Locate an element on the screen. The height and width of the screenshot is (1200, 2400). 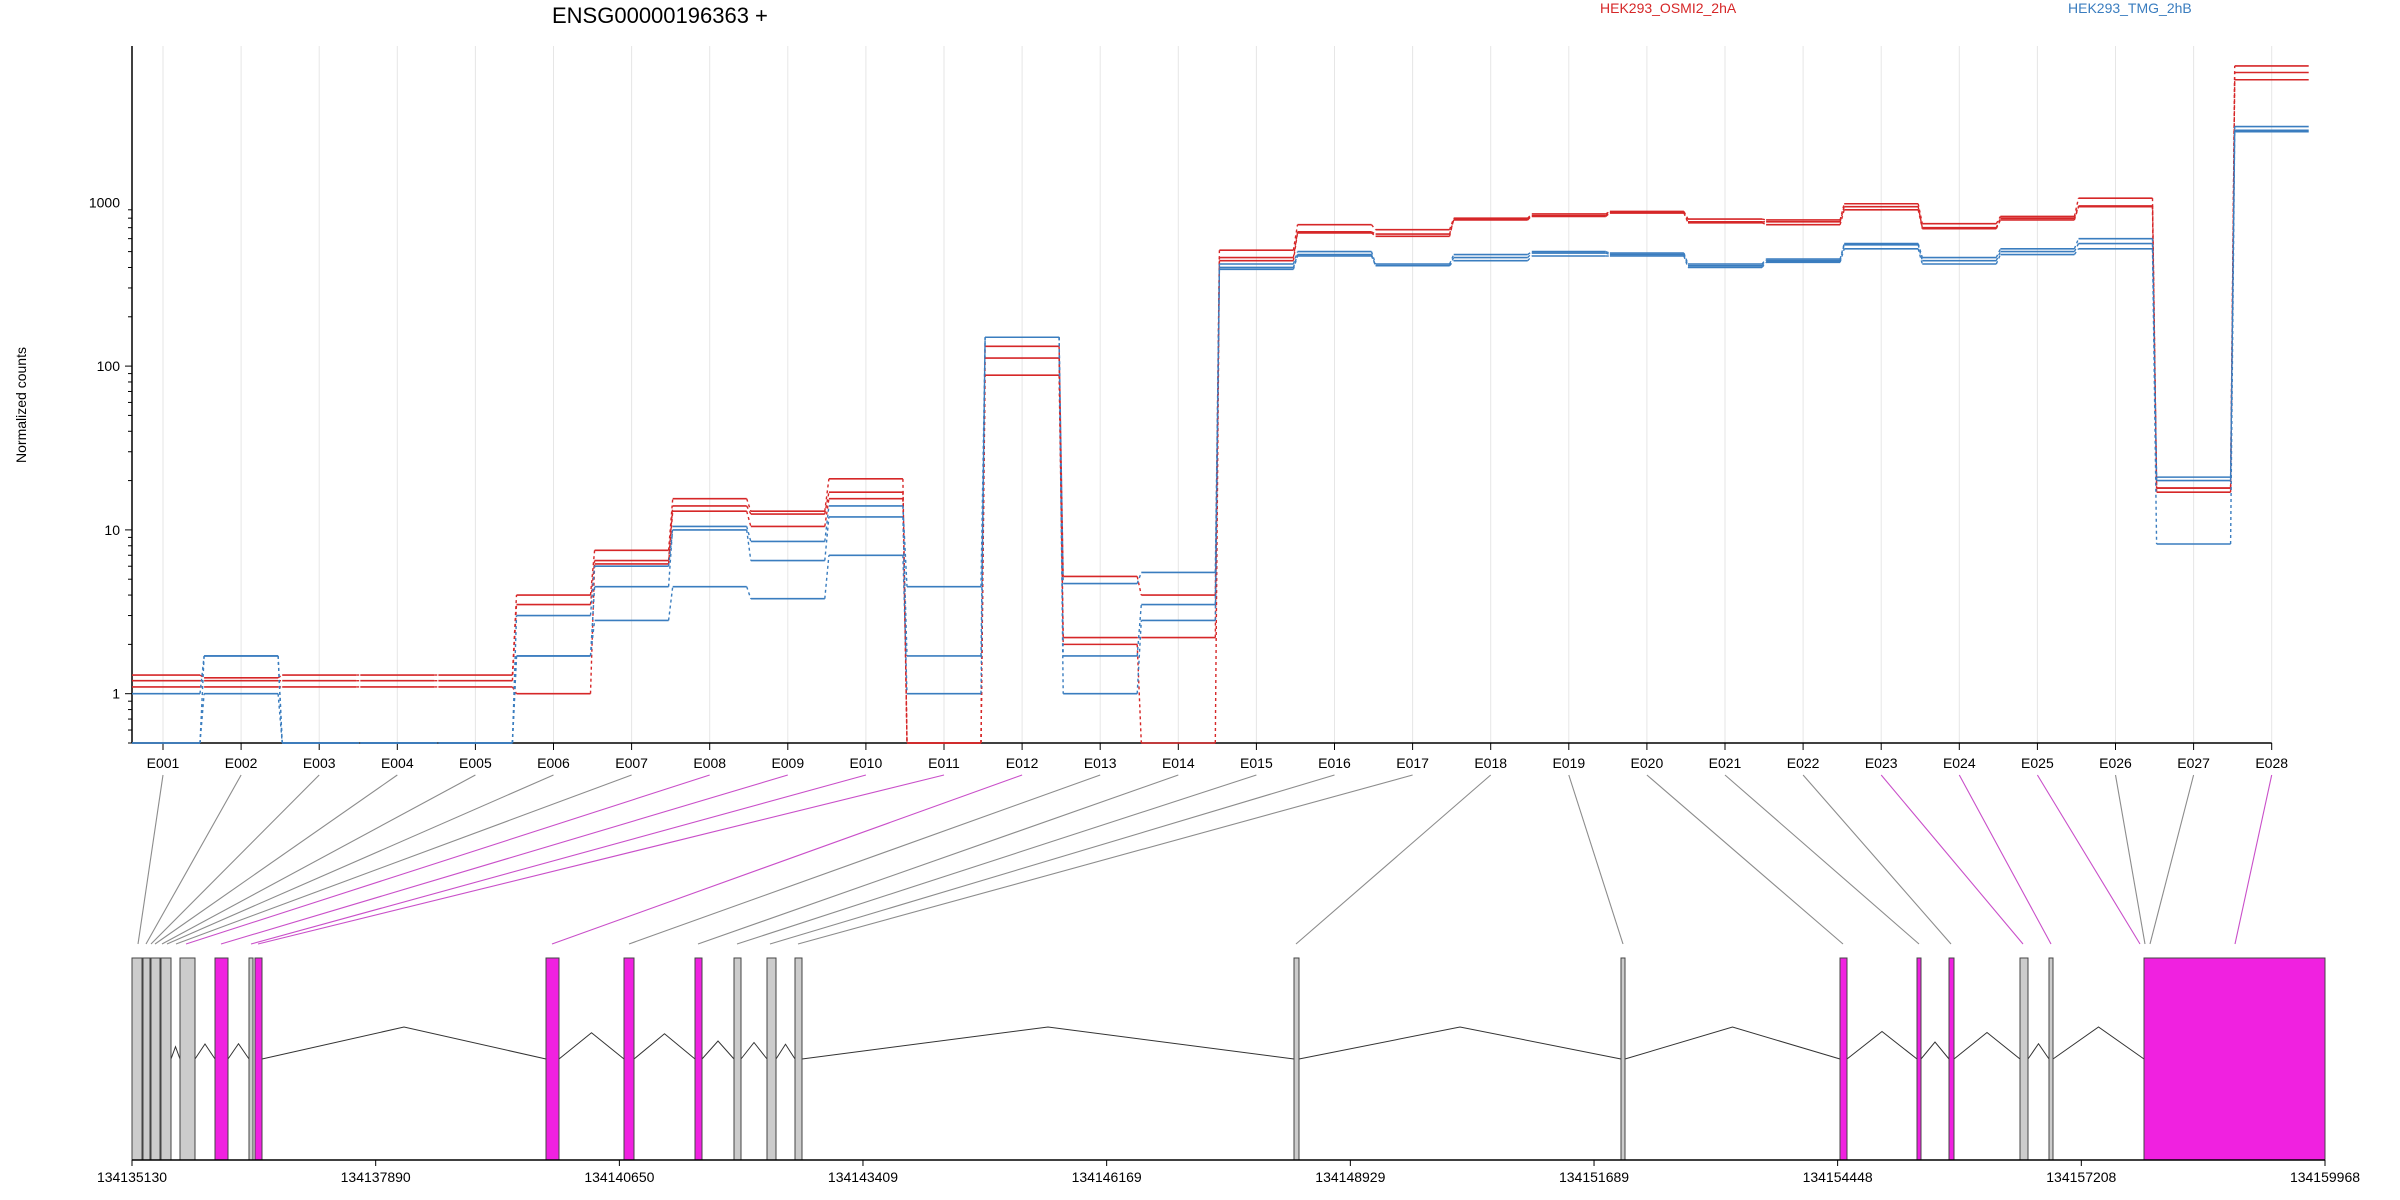
x-tick-label-e015: E015 is located at coordinates (1256, 763).